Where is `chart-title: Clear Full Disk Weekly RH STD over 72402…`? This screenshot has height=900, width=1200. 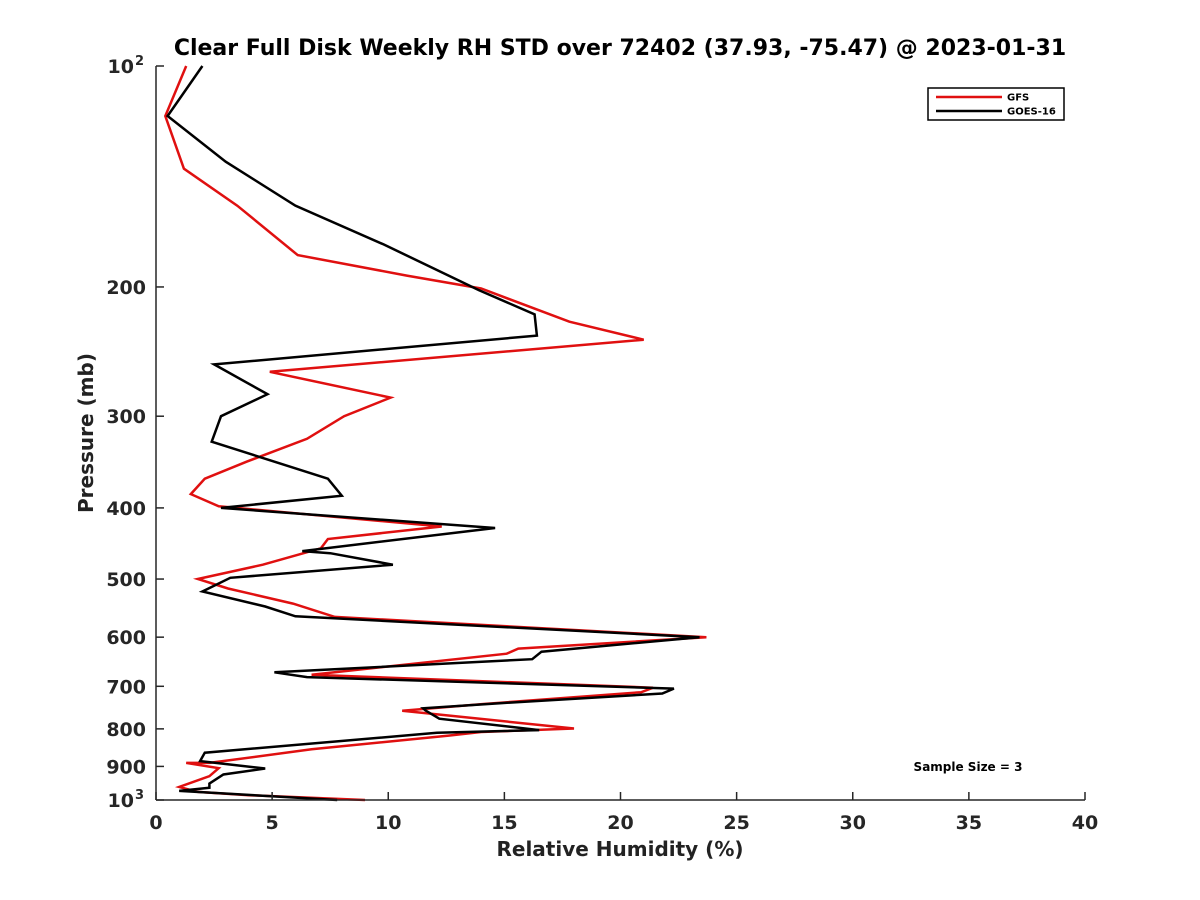
chart-title: Clear Full Disk Weekly RH STD over 72402… is located at coordinates (620, 48).